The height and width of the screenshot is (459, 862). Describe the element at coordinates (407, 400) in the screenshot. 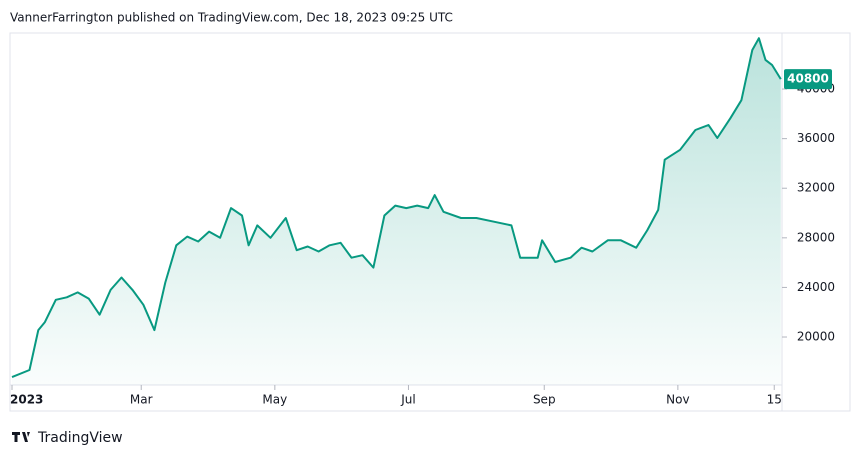

I see `x-tick-label: Jul` at that location.